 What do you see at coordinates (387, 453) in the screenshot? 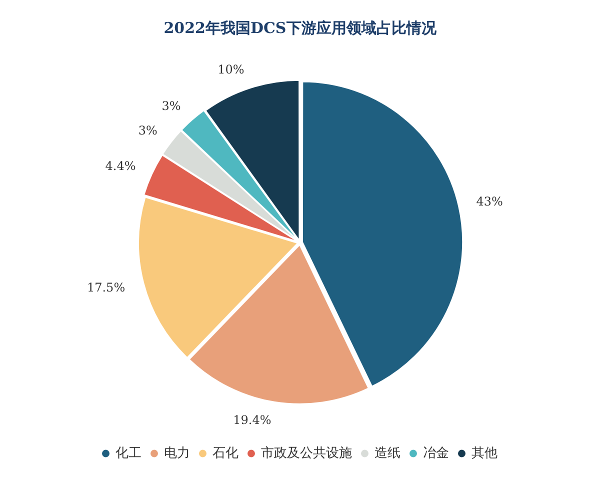
I see `legend-label: 造纸` at bounding box center [387, 453].